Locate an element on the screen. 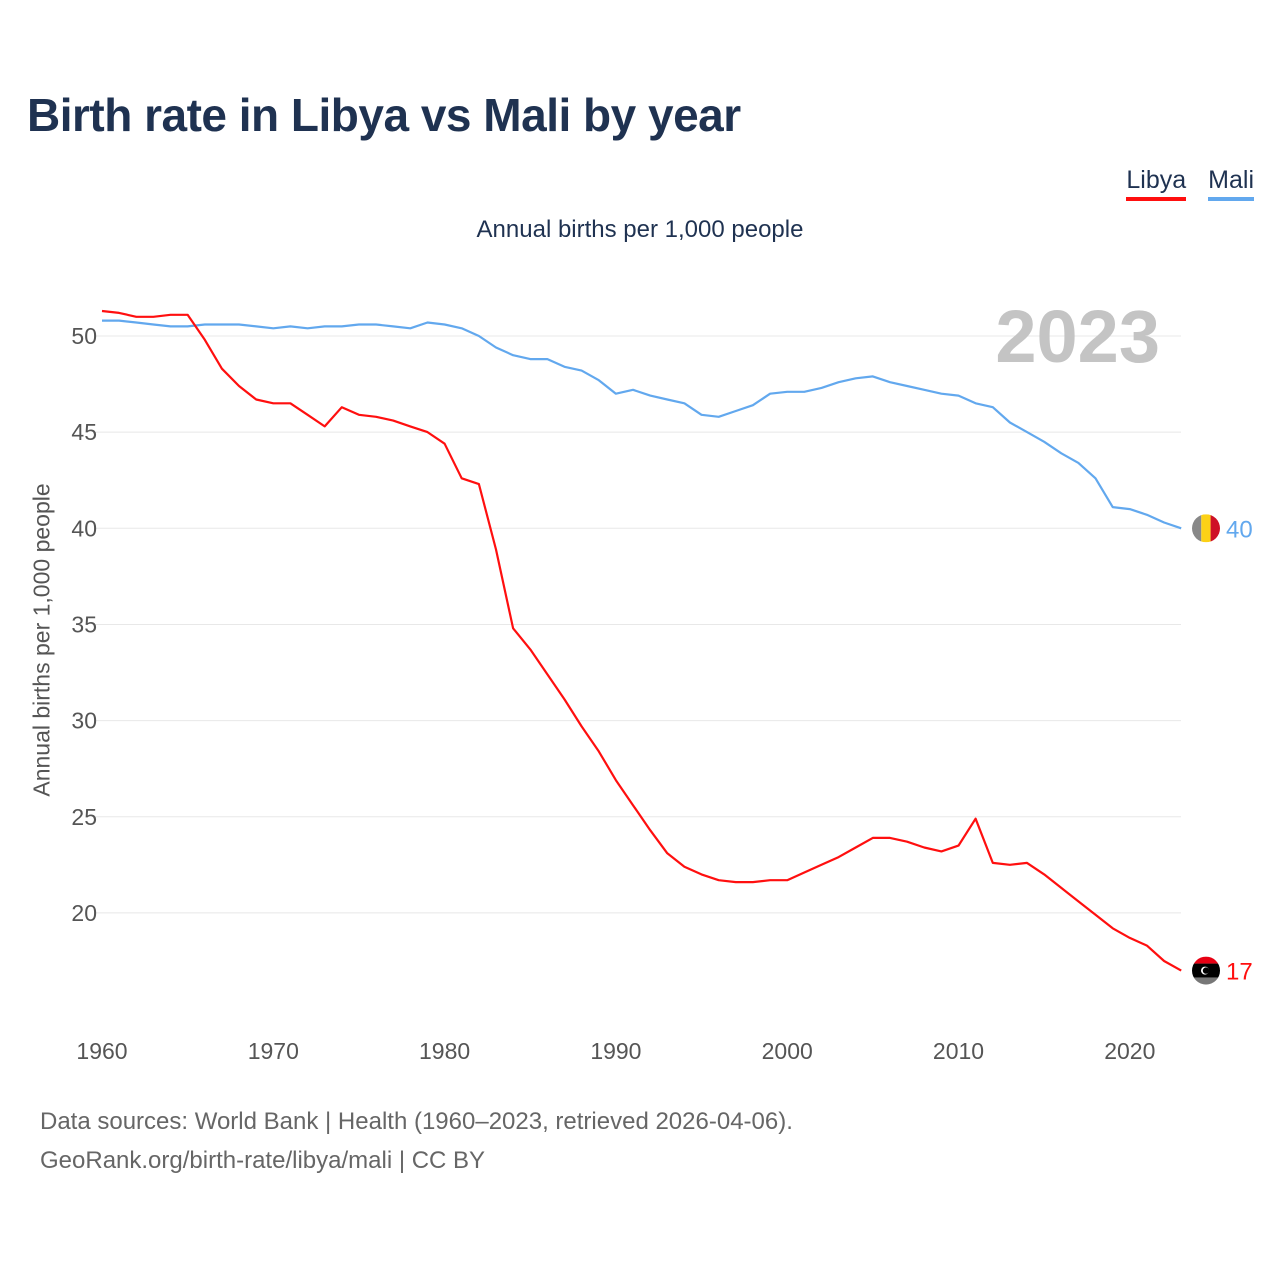  x-tick-label: 1970 is located at coordinates (273, 1051).